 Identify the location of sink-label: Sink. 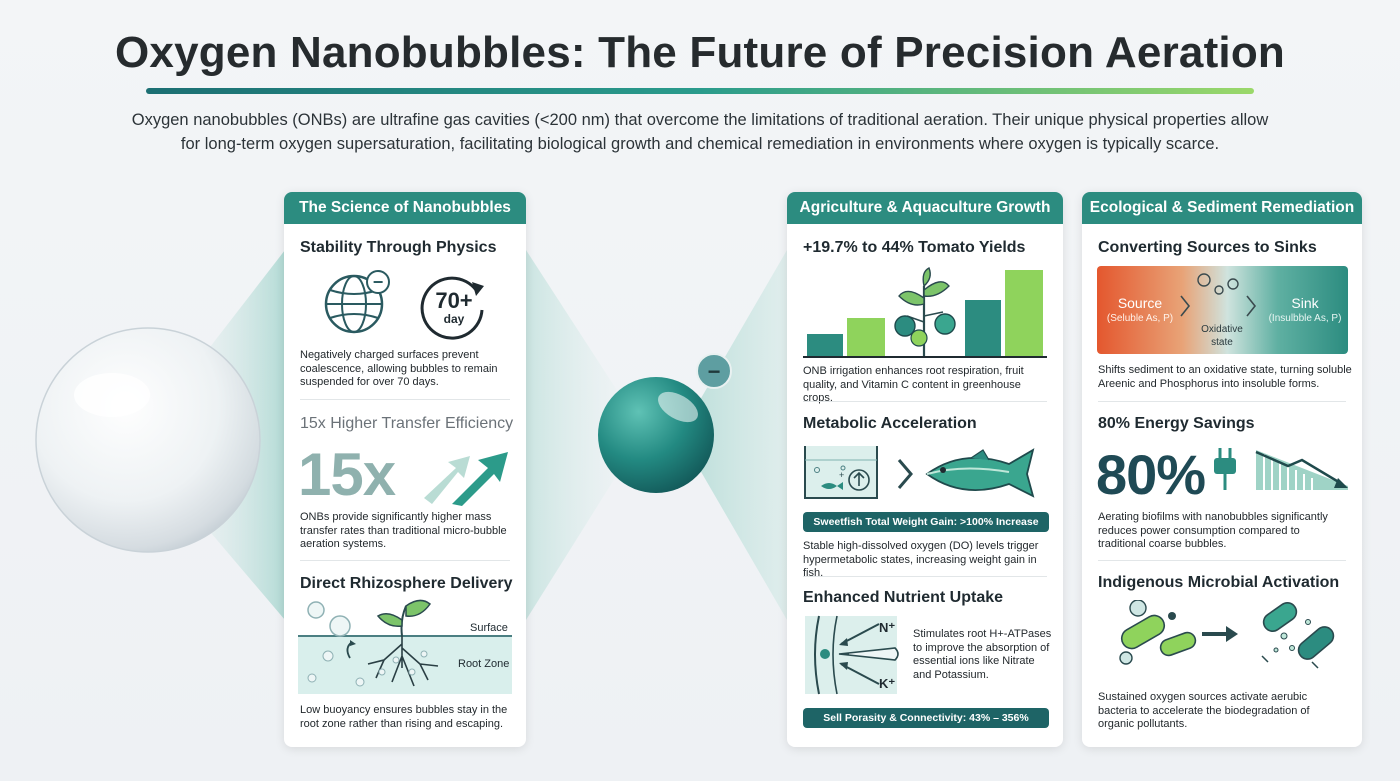
(1305, 303).